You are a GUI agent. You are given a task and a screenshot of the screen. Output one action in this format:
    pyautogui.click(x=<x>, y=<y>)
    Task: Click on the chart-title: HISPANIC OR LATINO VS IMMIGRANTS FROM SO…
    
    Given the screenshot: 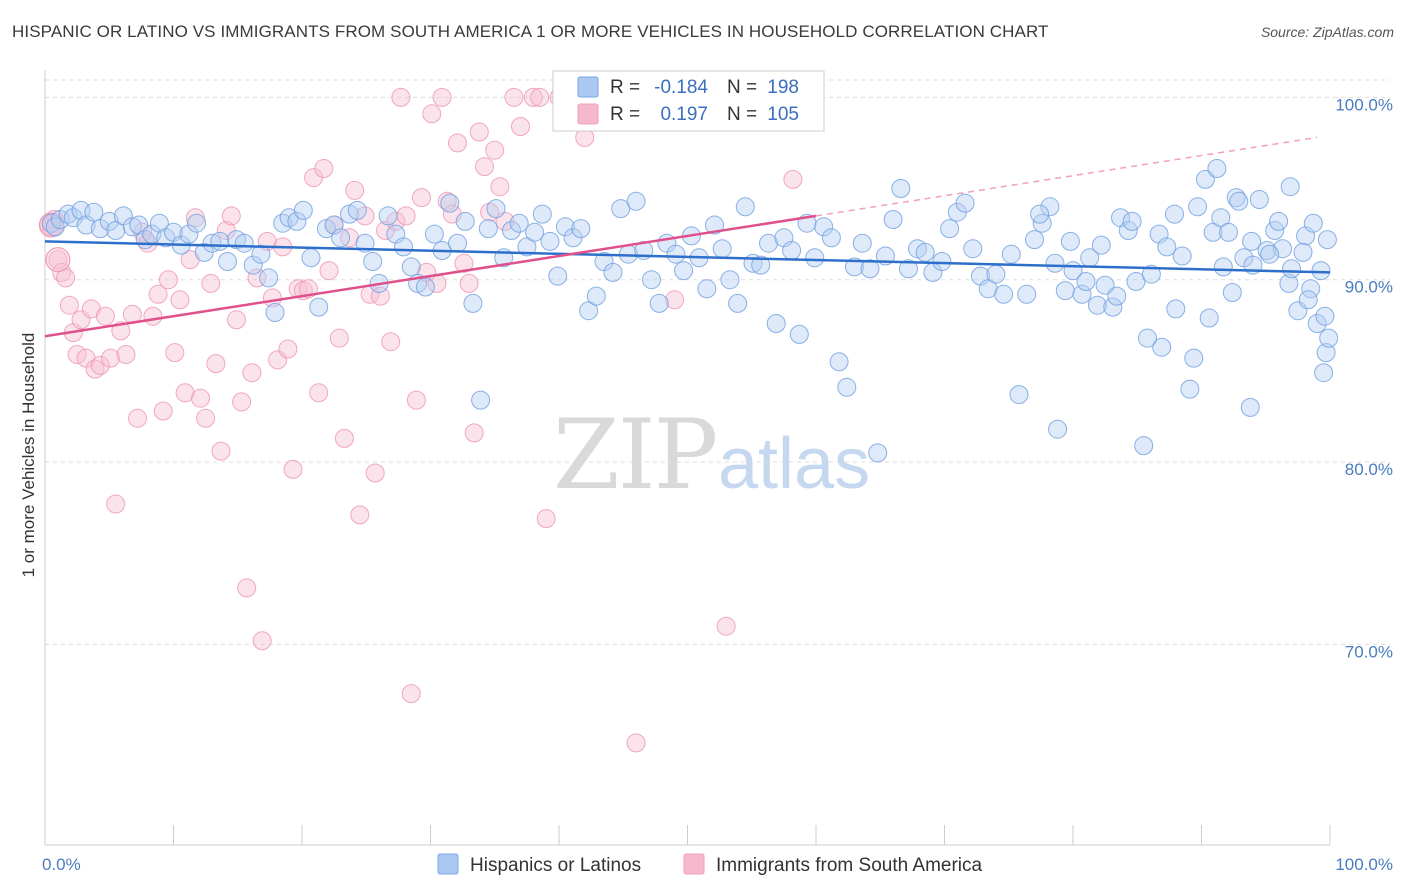 What is the action you would take?
    pyautogui.click(x=530, y=31)
    